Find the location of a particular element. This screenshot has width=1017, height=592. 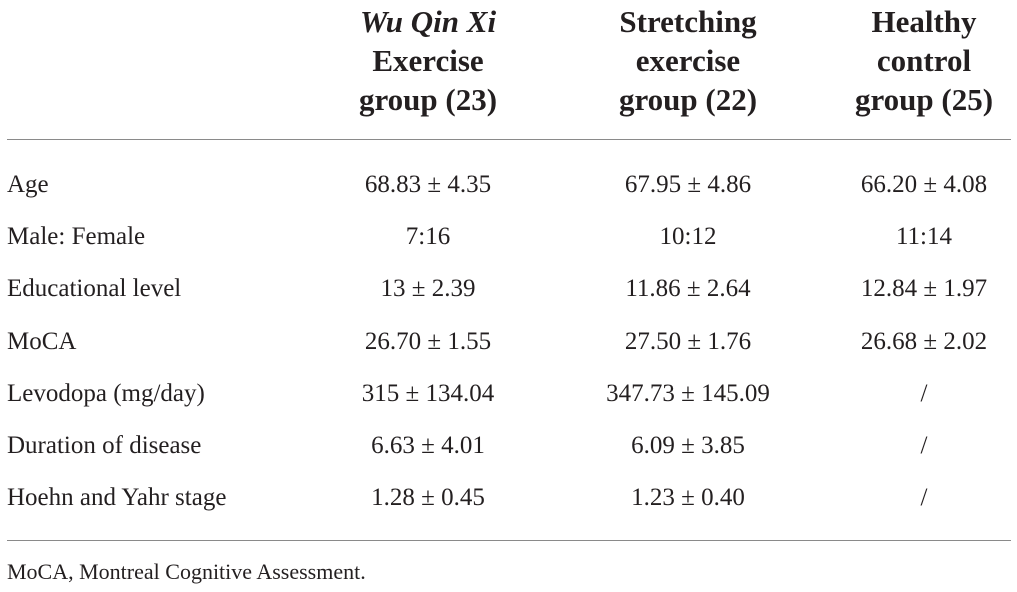

column-header-wu-qin-xi: Wu Qin Xi Exercise group (23) is located at coordinates (428, 60).